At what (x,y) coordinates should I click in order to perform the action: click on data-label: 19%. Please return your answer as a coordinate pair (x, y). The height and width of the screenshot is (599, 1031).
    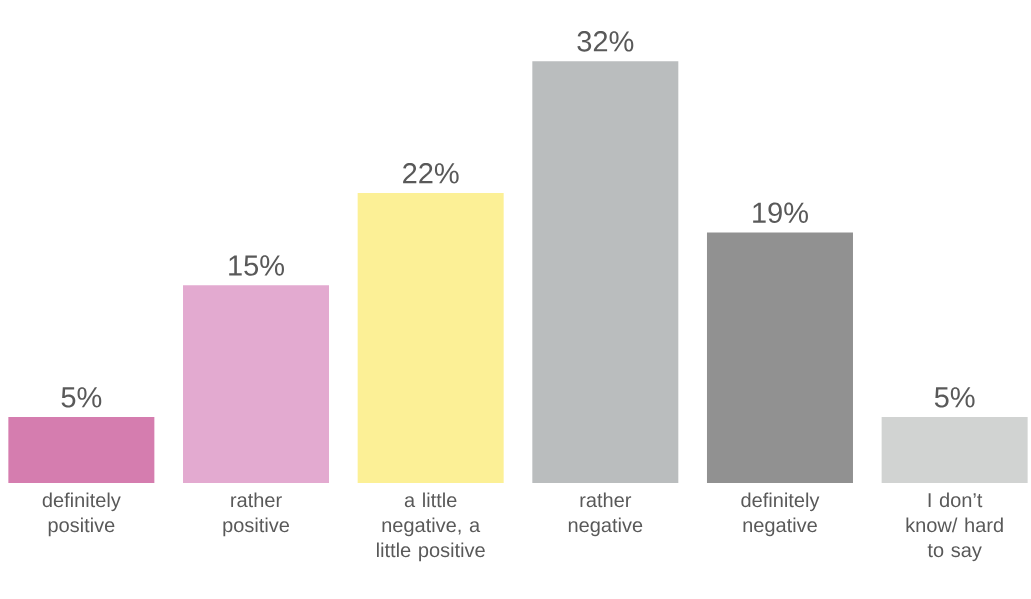
    Looking at the image, I should click on (780, 213).